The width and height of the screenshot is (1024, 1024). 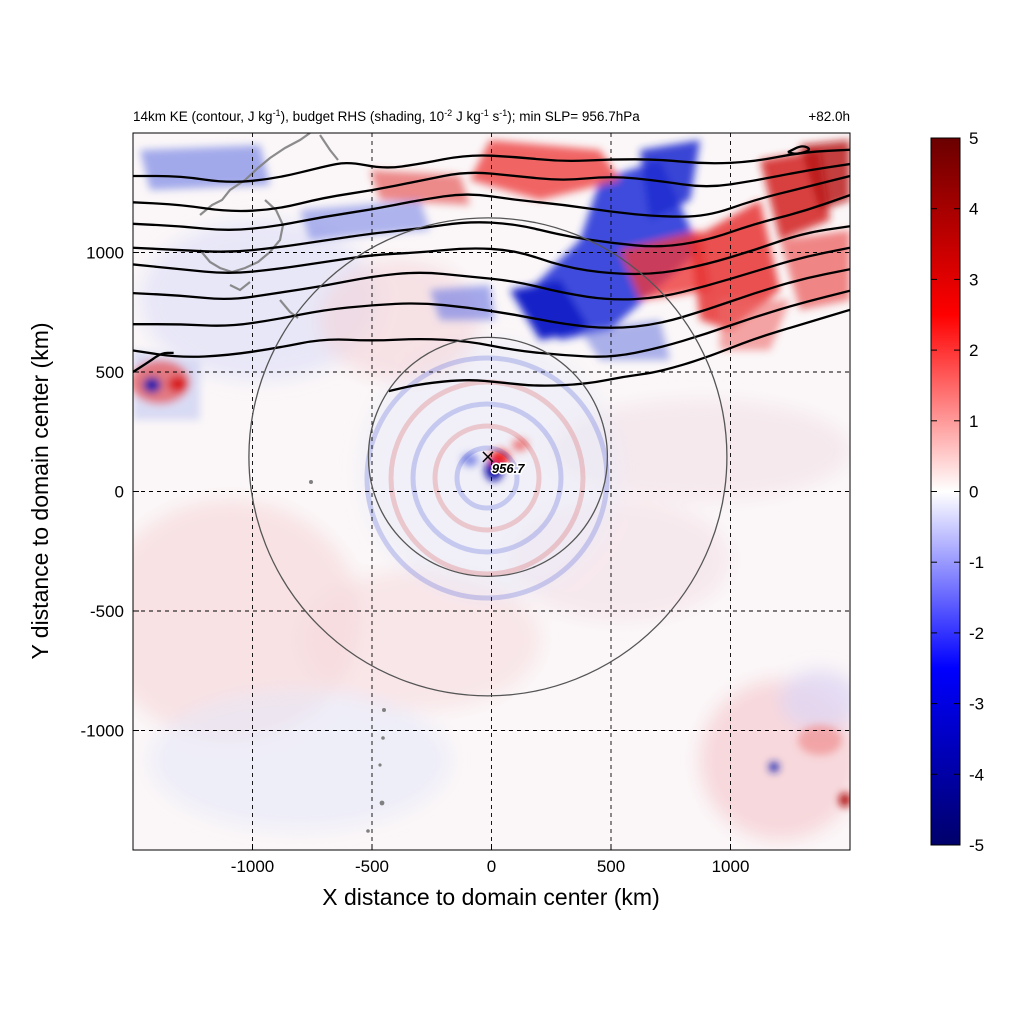 What do you see at coordinates (107, 611) in the screenshot?
I see `y-tick-label: -500` at bounding box center [107, 611].